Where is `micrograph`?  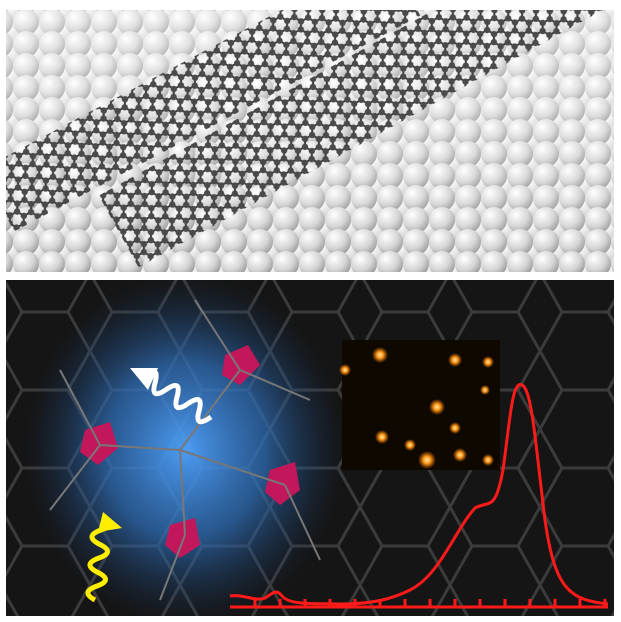
micrograph is located at coordinates (421, 405).